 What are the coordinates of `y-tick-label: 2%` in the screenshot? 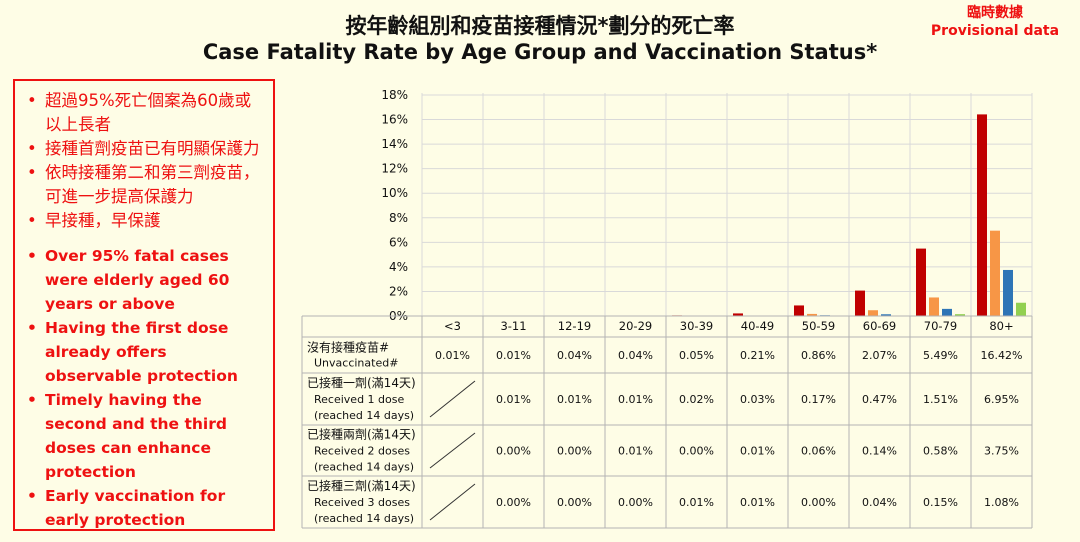 It's located at (398, 291).